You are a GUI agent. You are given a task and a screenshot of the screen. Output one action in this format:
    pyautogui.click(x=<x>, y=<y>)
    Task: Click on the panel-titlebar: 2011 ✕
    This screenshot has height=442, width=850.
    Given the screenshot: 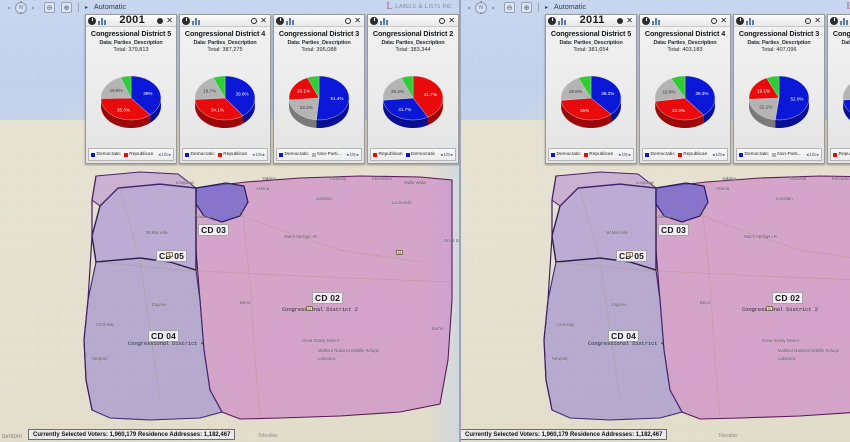 What is the action you would take?
    pyautogui.click(x=591, y=21)
    